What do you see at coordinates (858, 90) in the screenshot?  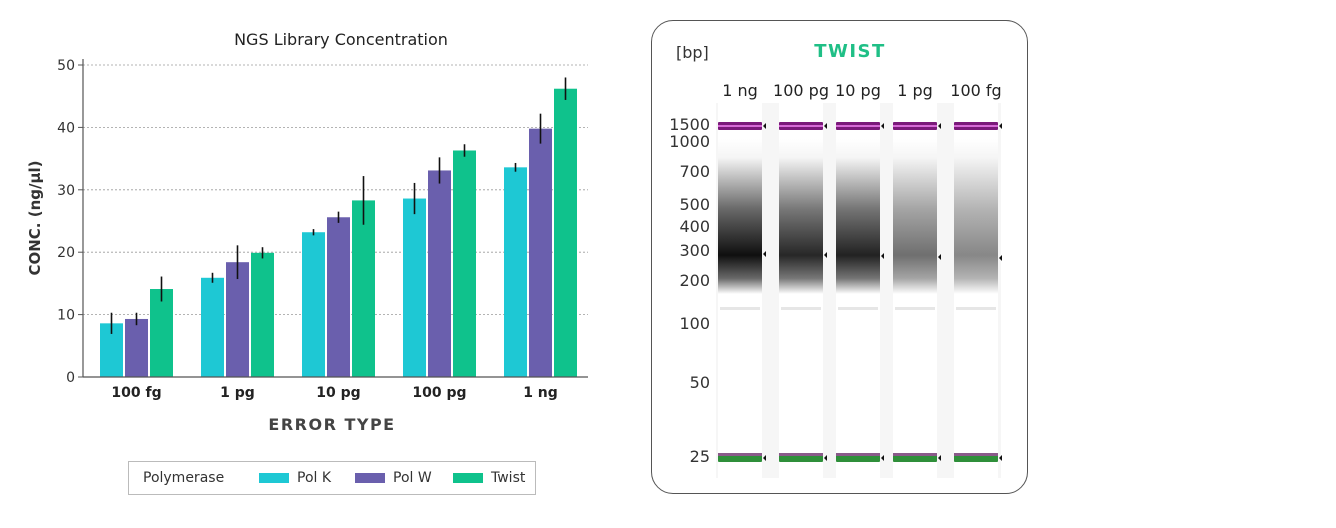 I see `lane-label: 10 pg` at bounding box center [858, 90].